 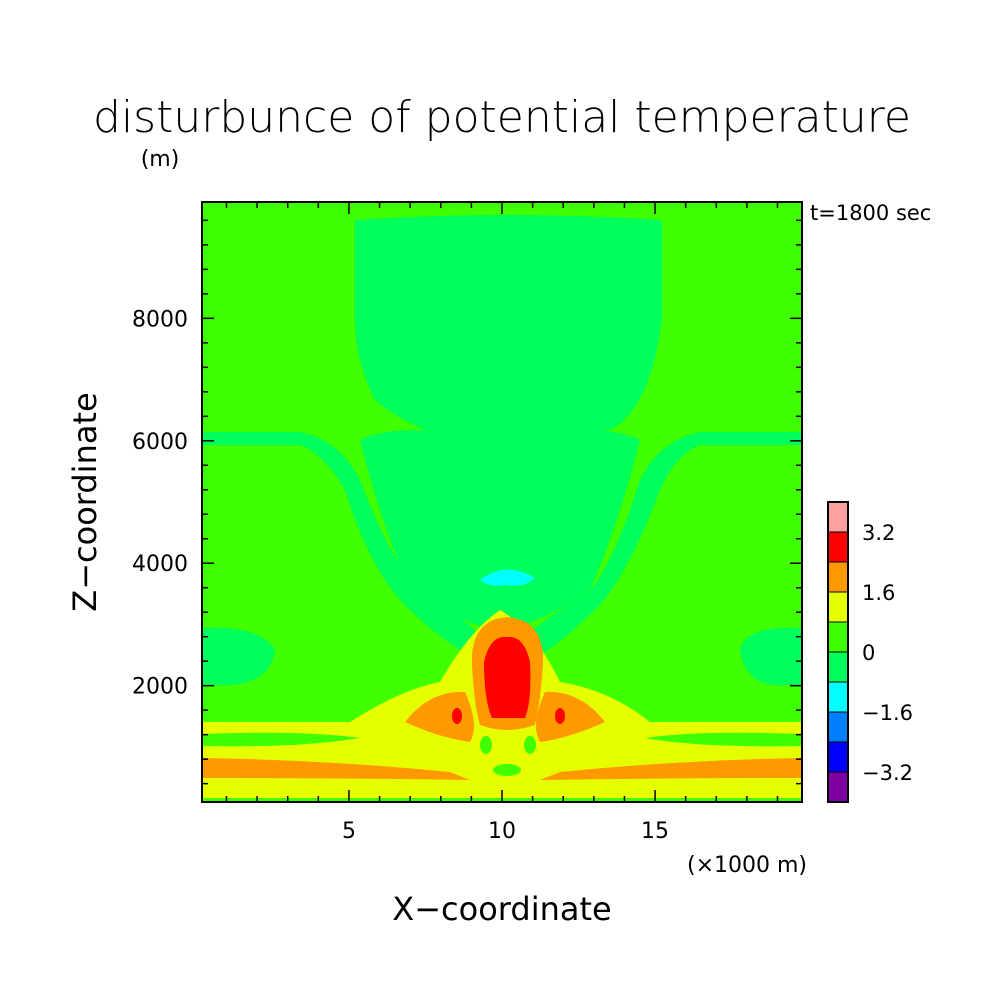 I want to click on cool-spot-left, so click(x=486, y=745).